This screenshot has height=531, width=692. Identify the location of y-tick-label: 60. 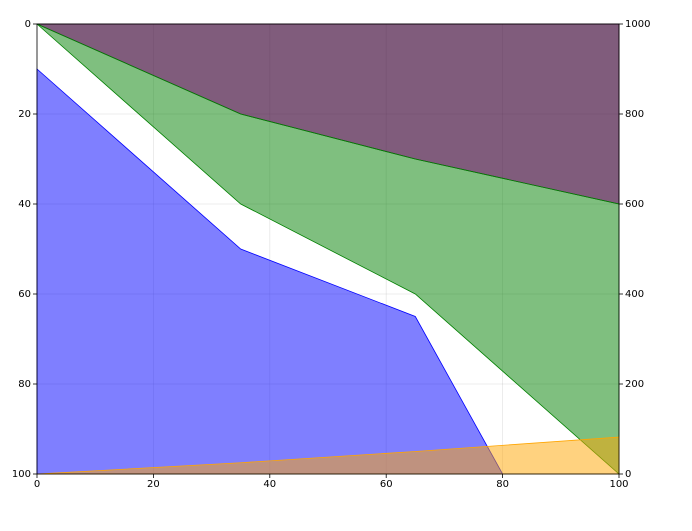
(24, 294).